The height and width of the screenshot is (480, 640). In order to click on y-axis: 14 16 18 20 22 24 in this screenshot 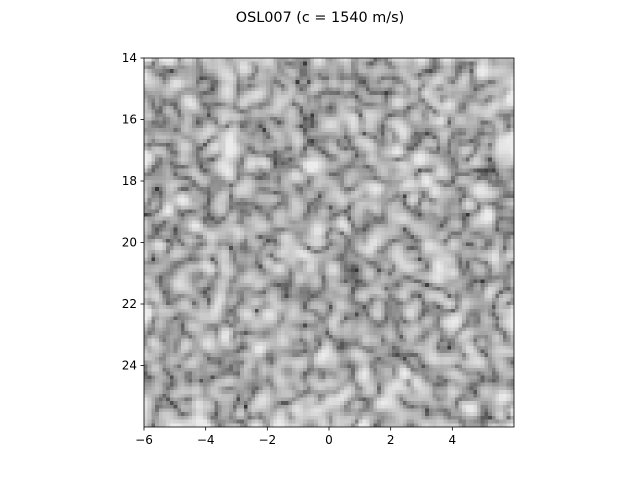, I will do `click(133, 212)`.